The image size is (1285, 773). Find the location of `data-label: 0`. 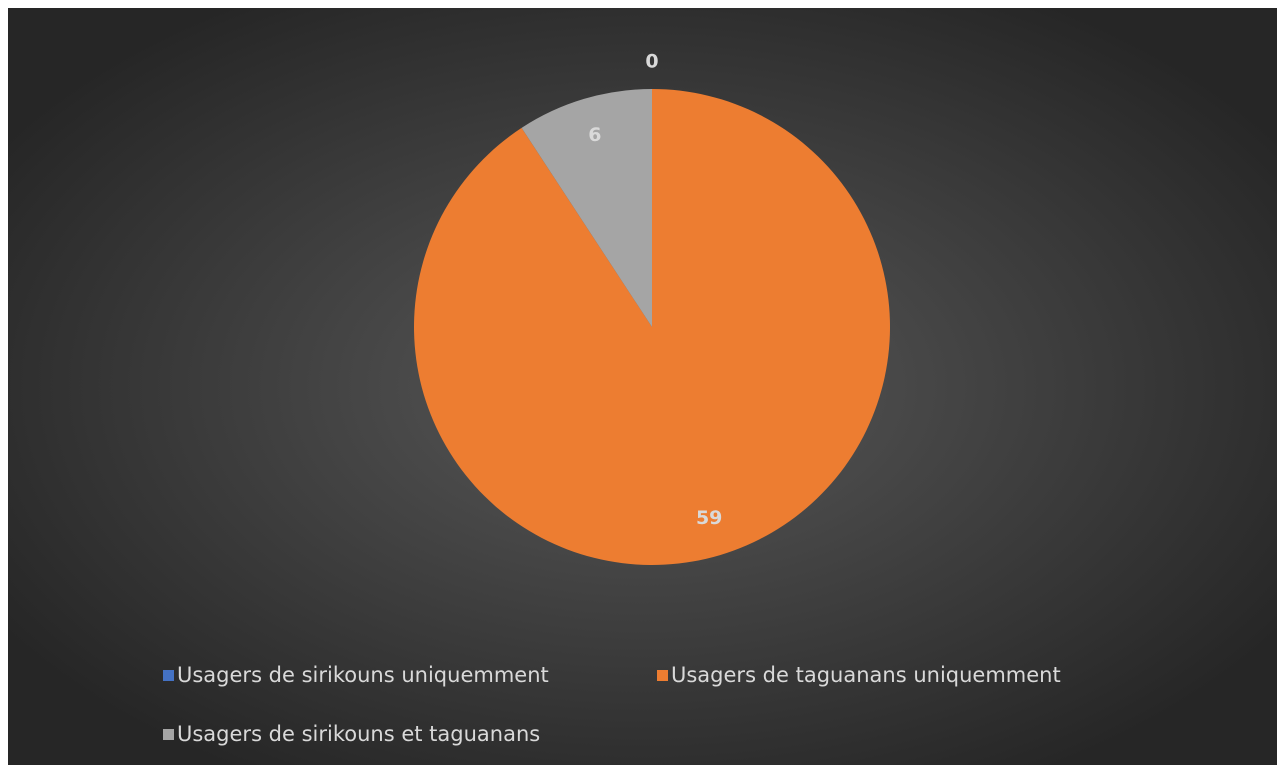

data-label: 0 is located at coordinates (651, 62).